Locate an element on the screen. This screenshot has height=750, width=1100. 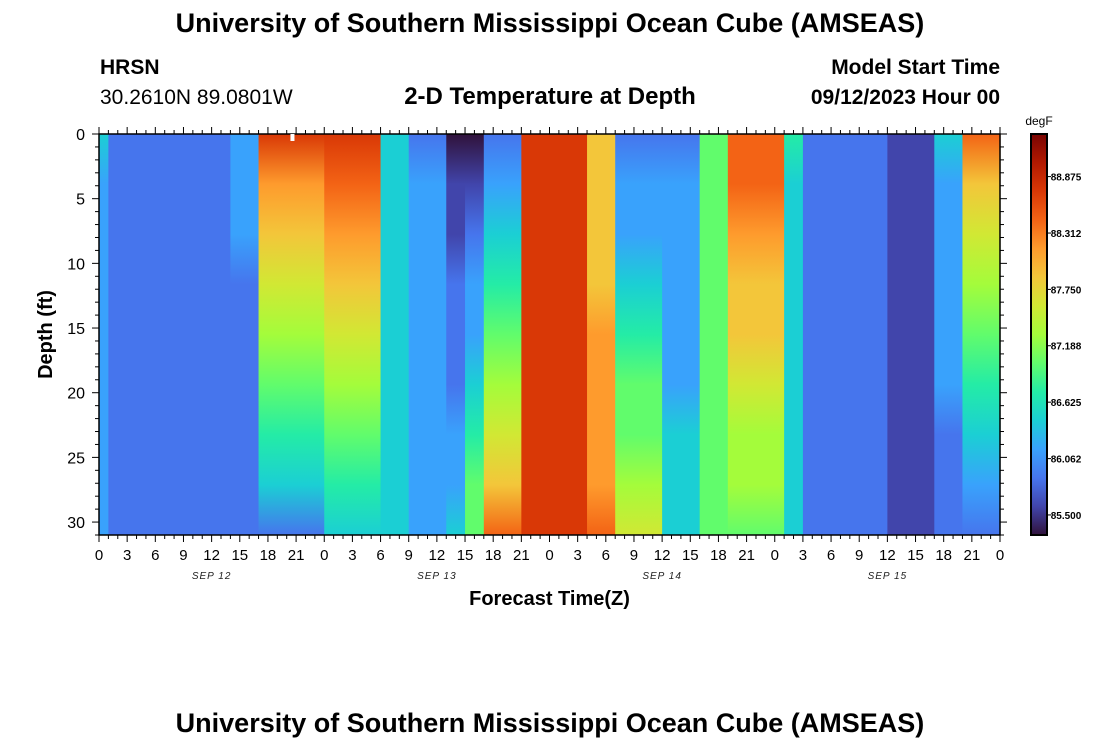
plot-title: 2-D Temperature at Depth is located at coordinates (550, 96).